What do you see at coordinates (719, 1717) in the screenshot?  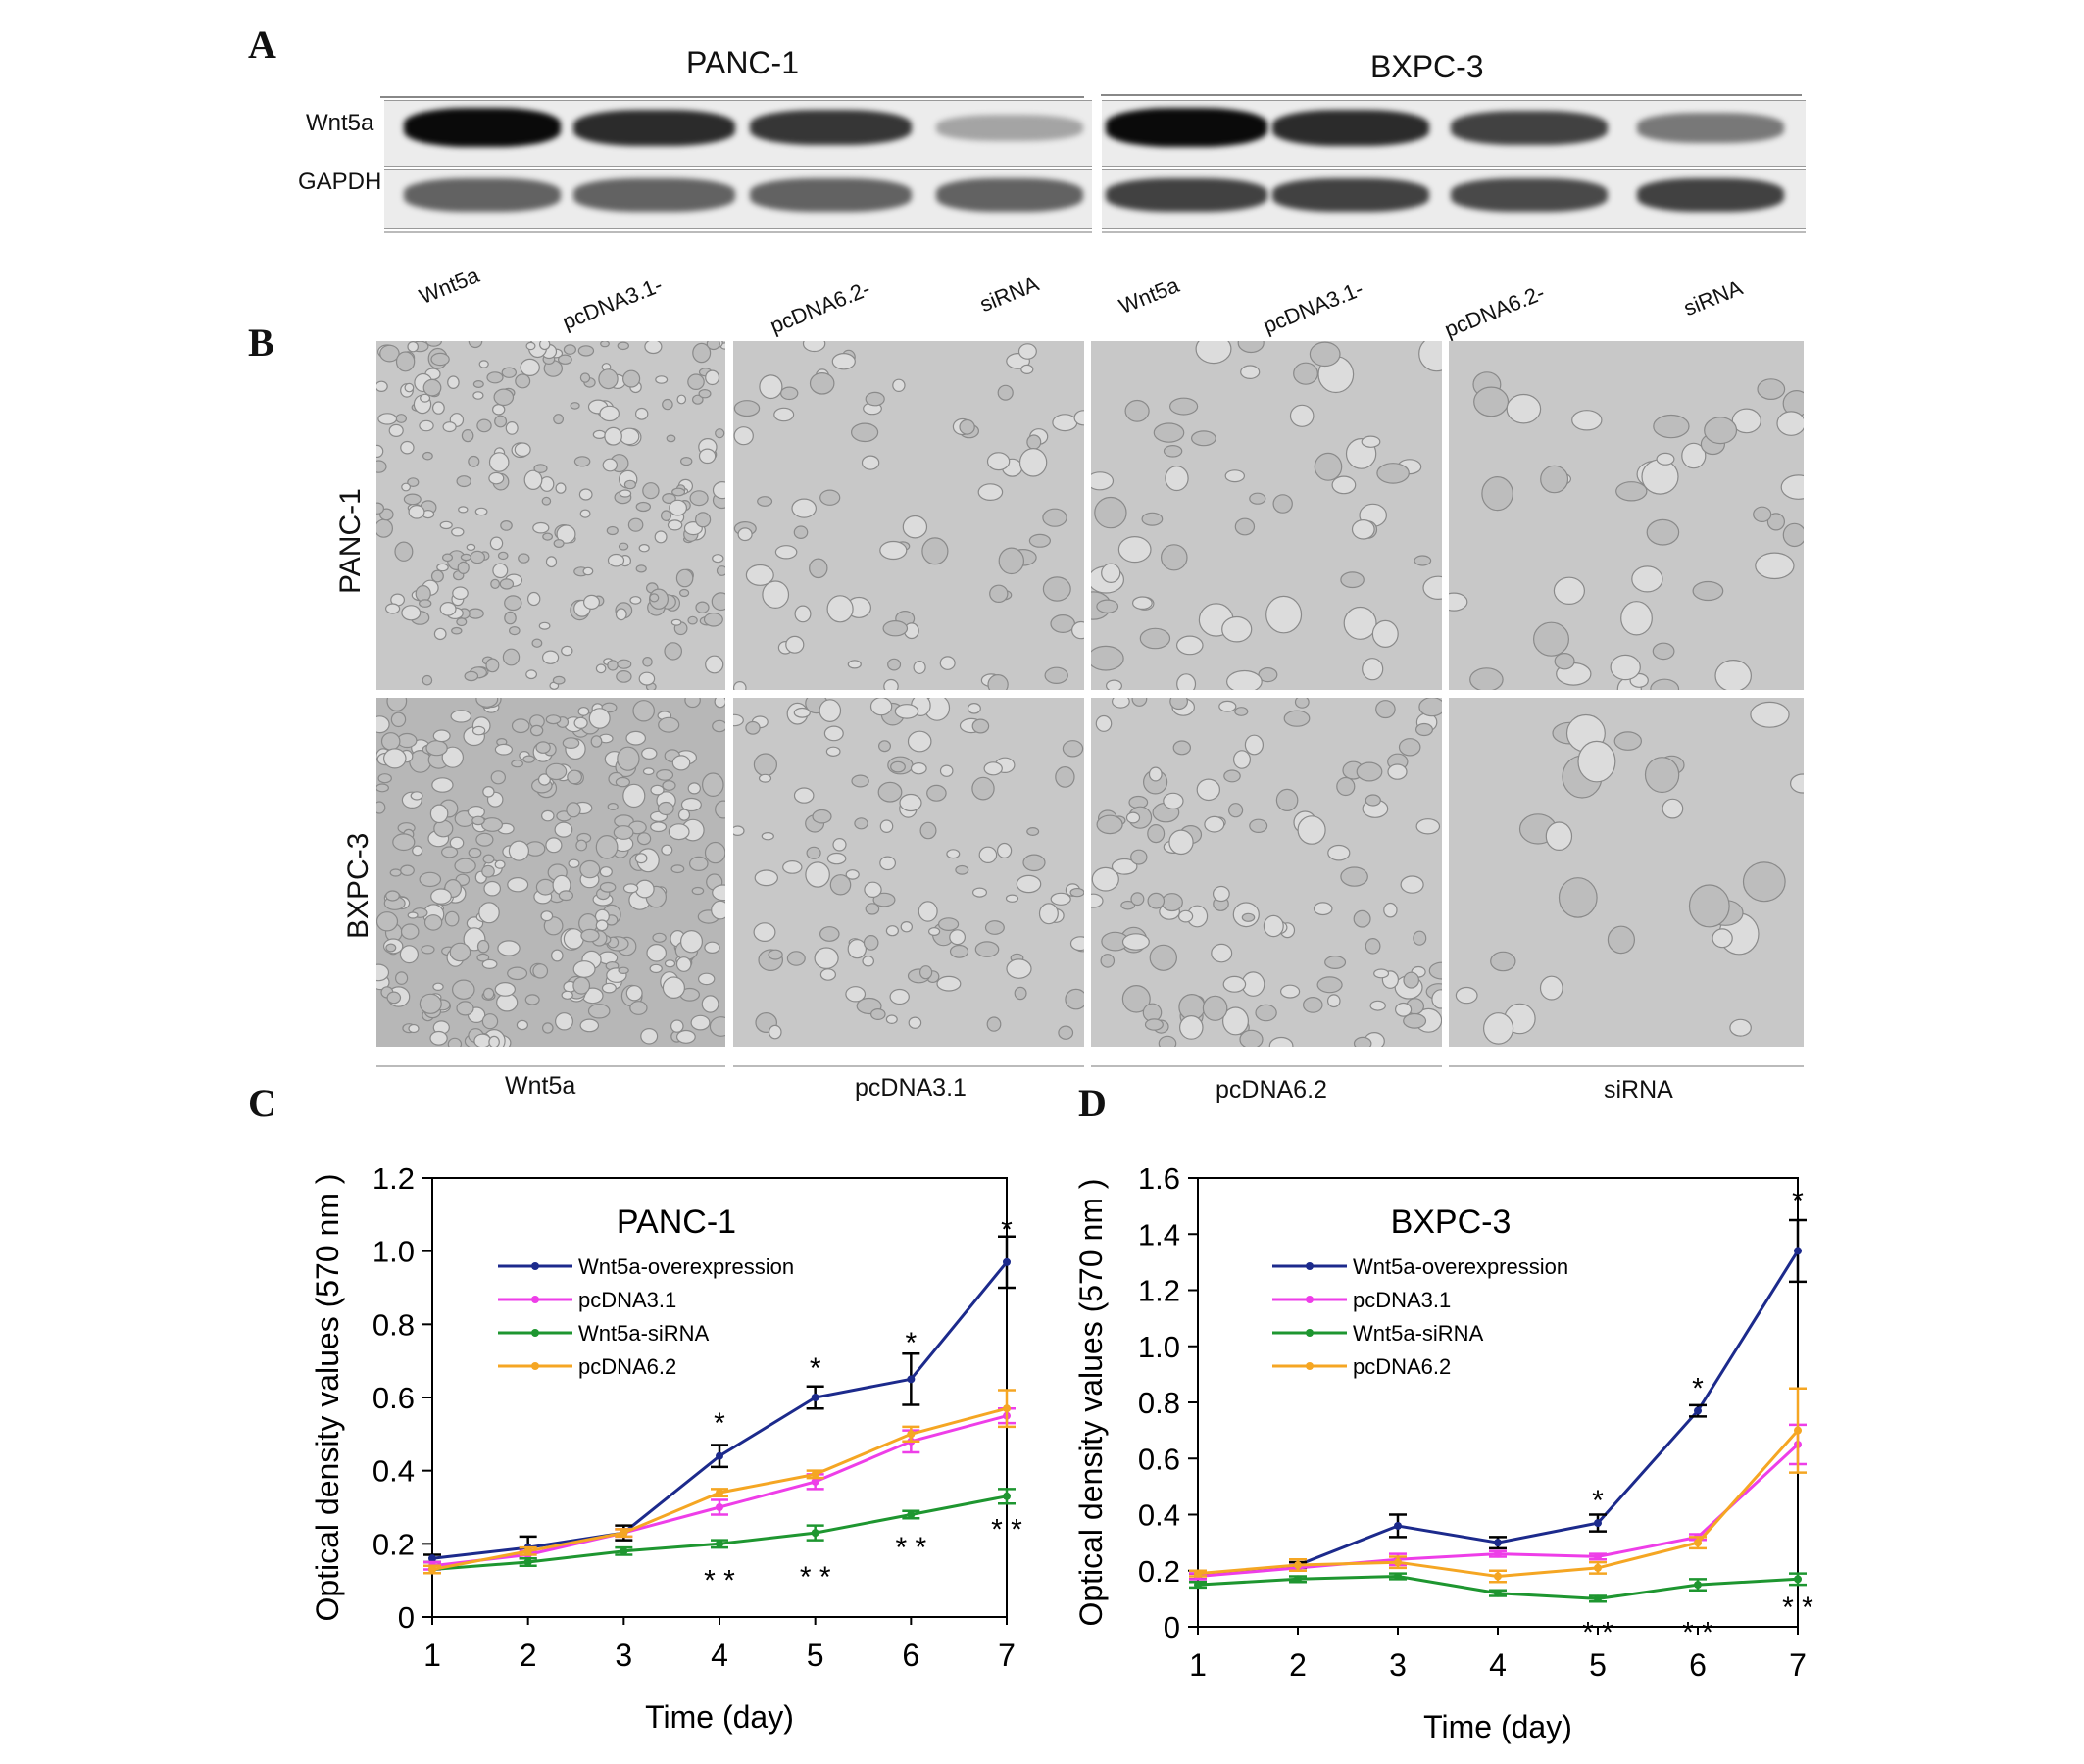 I see `panc1-x-axis-label: Time (day)` at bounding box center [719, 1717].